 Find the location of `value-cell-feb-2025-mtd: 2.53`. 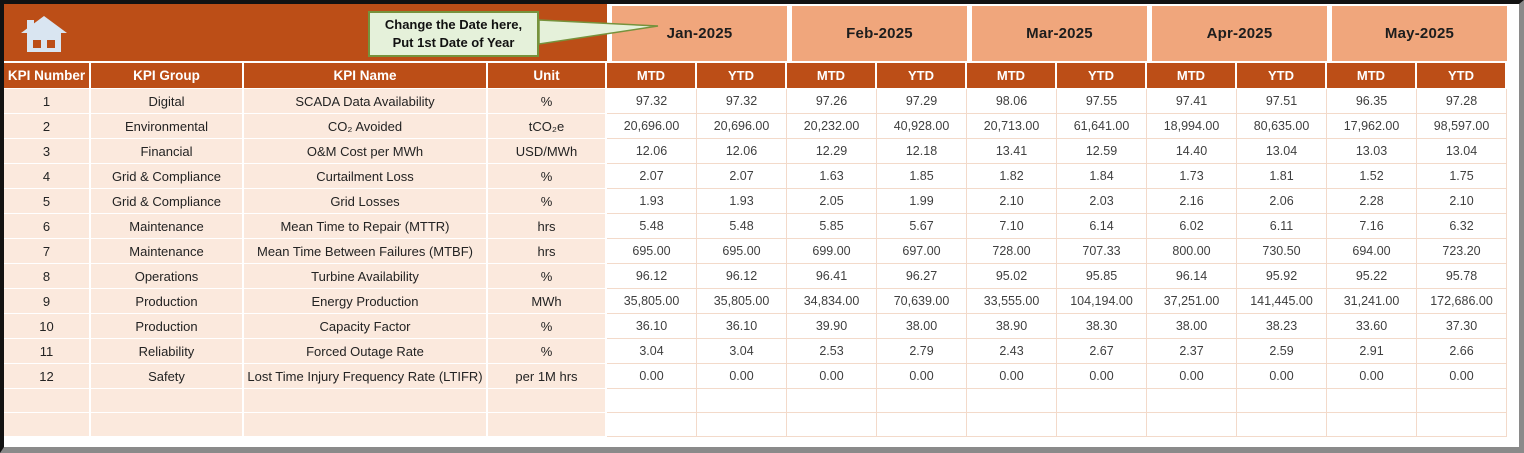

value-cell-feb-2025-mtd: 2.53 is located at coordinates (832, 351).